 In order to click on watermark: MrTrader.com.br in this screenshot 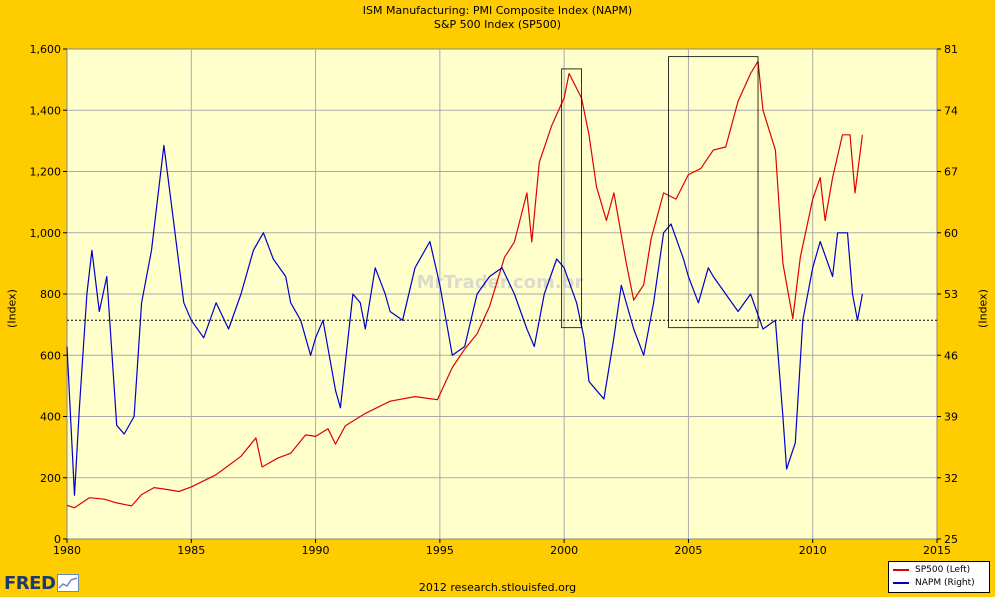, I will do `click(500, 282)`.